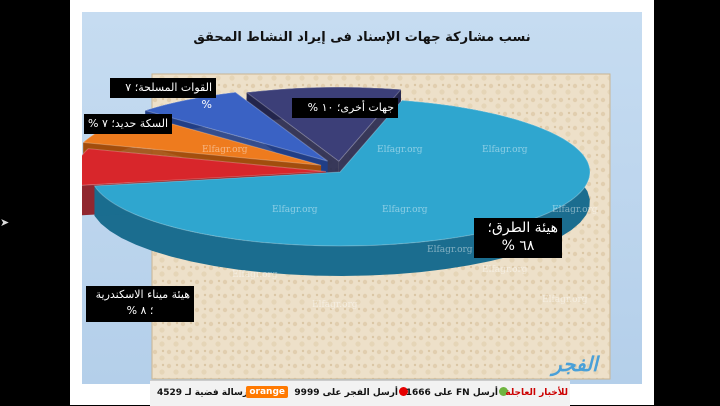 The image size is (720, 406). What do you see at coordinates (522, 228) in the screenshot?
I see `callout-roads-label: هيئة الطرق؛` at bounding box center [522, 228].